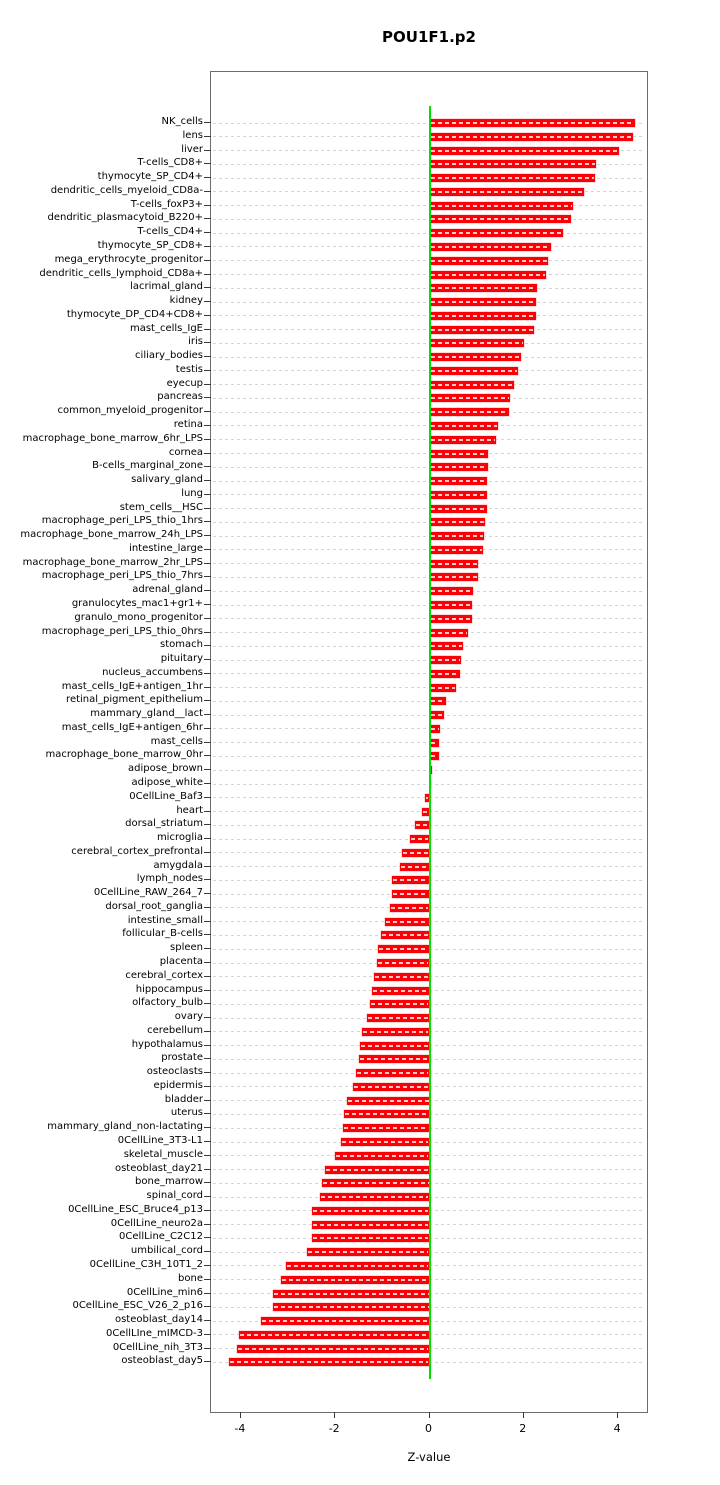  I want to click on category-label: mast_cells, so click(176, 741).